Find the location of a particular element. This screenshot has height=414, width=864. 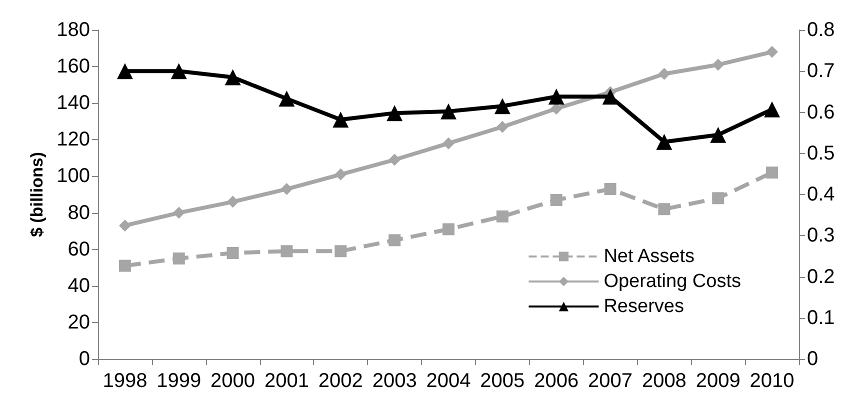

y-tick-label: 60 is located at coordinates (79, 249).